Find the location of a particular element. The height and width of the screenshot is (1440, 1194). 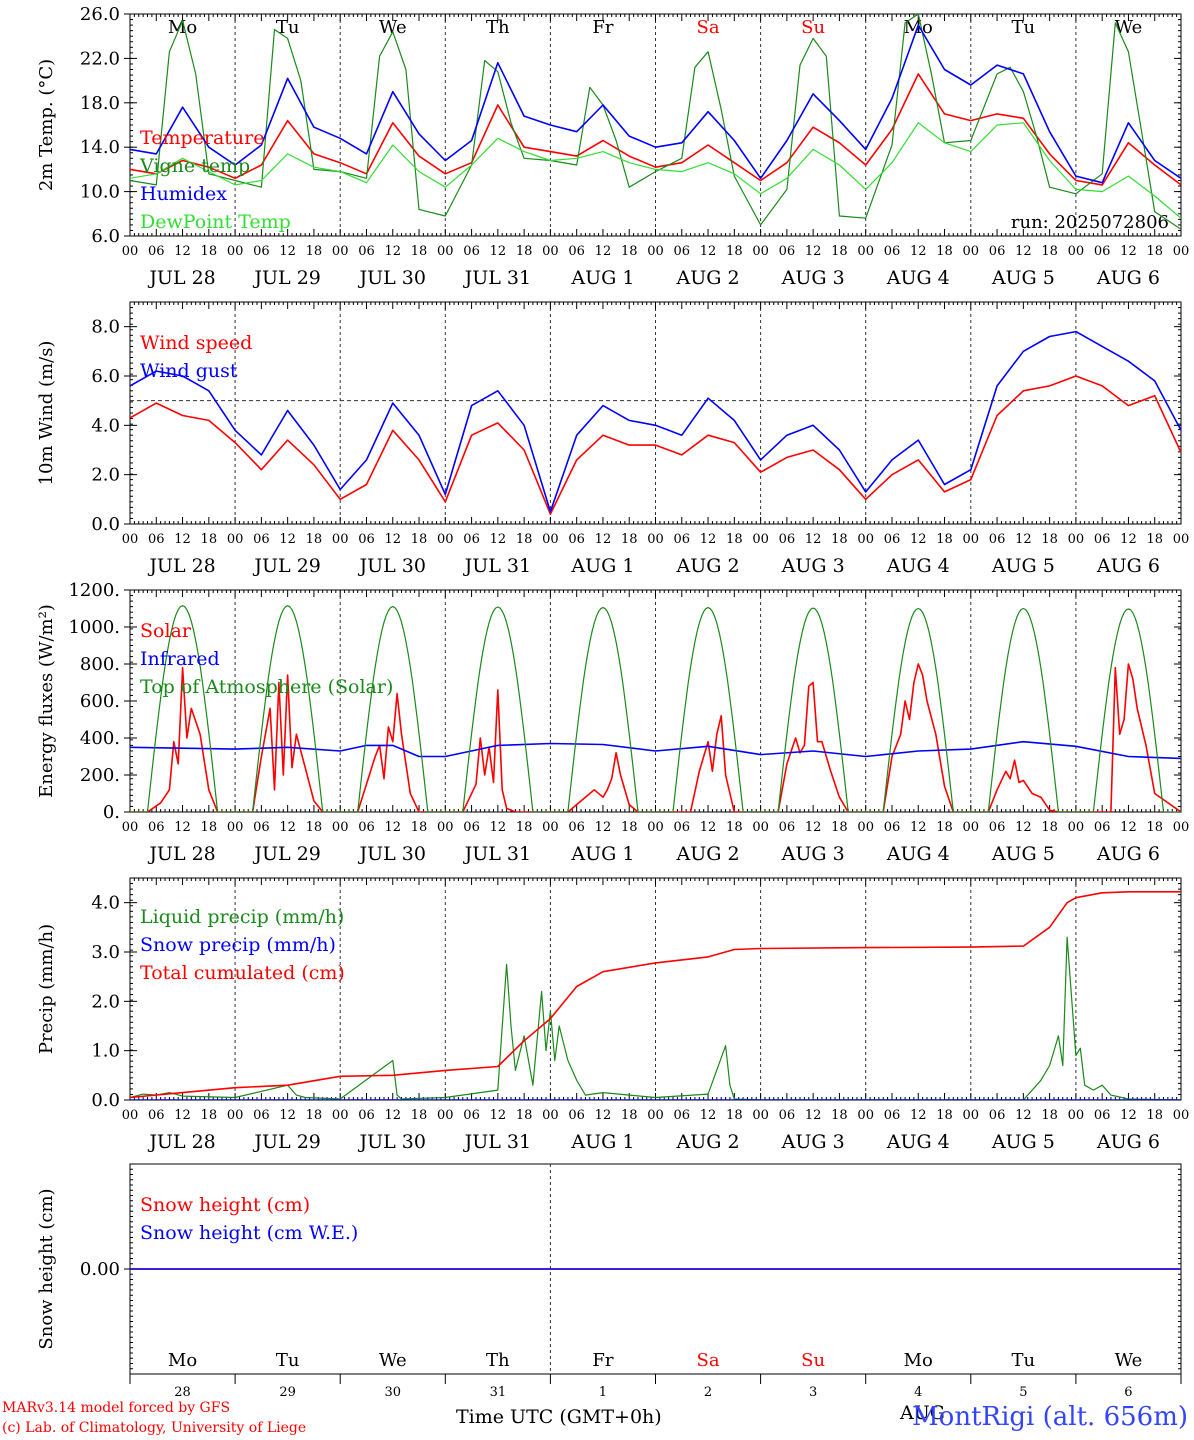

day-label: JUL 28 is located at coordinates (181, 566).